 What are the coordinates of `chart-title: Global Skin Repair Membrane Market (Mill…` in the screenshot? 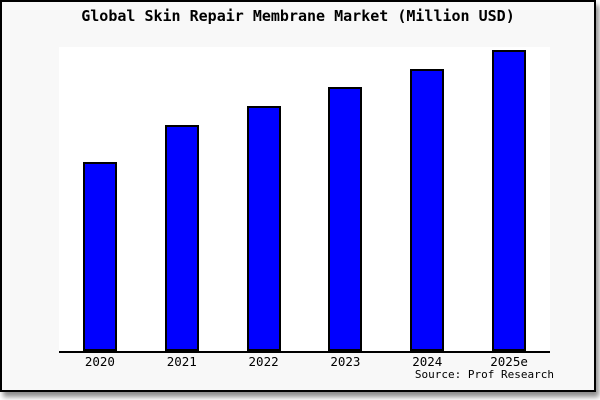 It's located at (298, 16).